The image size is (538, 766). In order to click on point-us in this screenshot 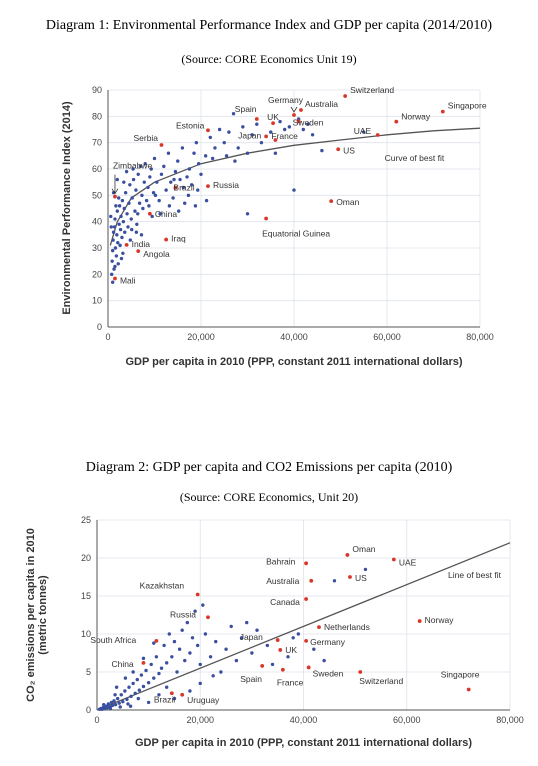, I will do `click(350, 577)`.